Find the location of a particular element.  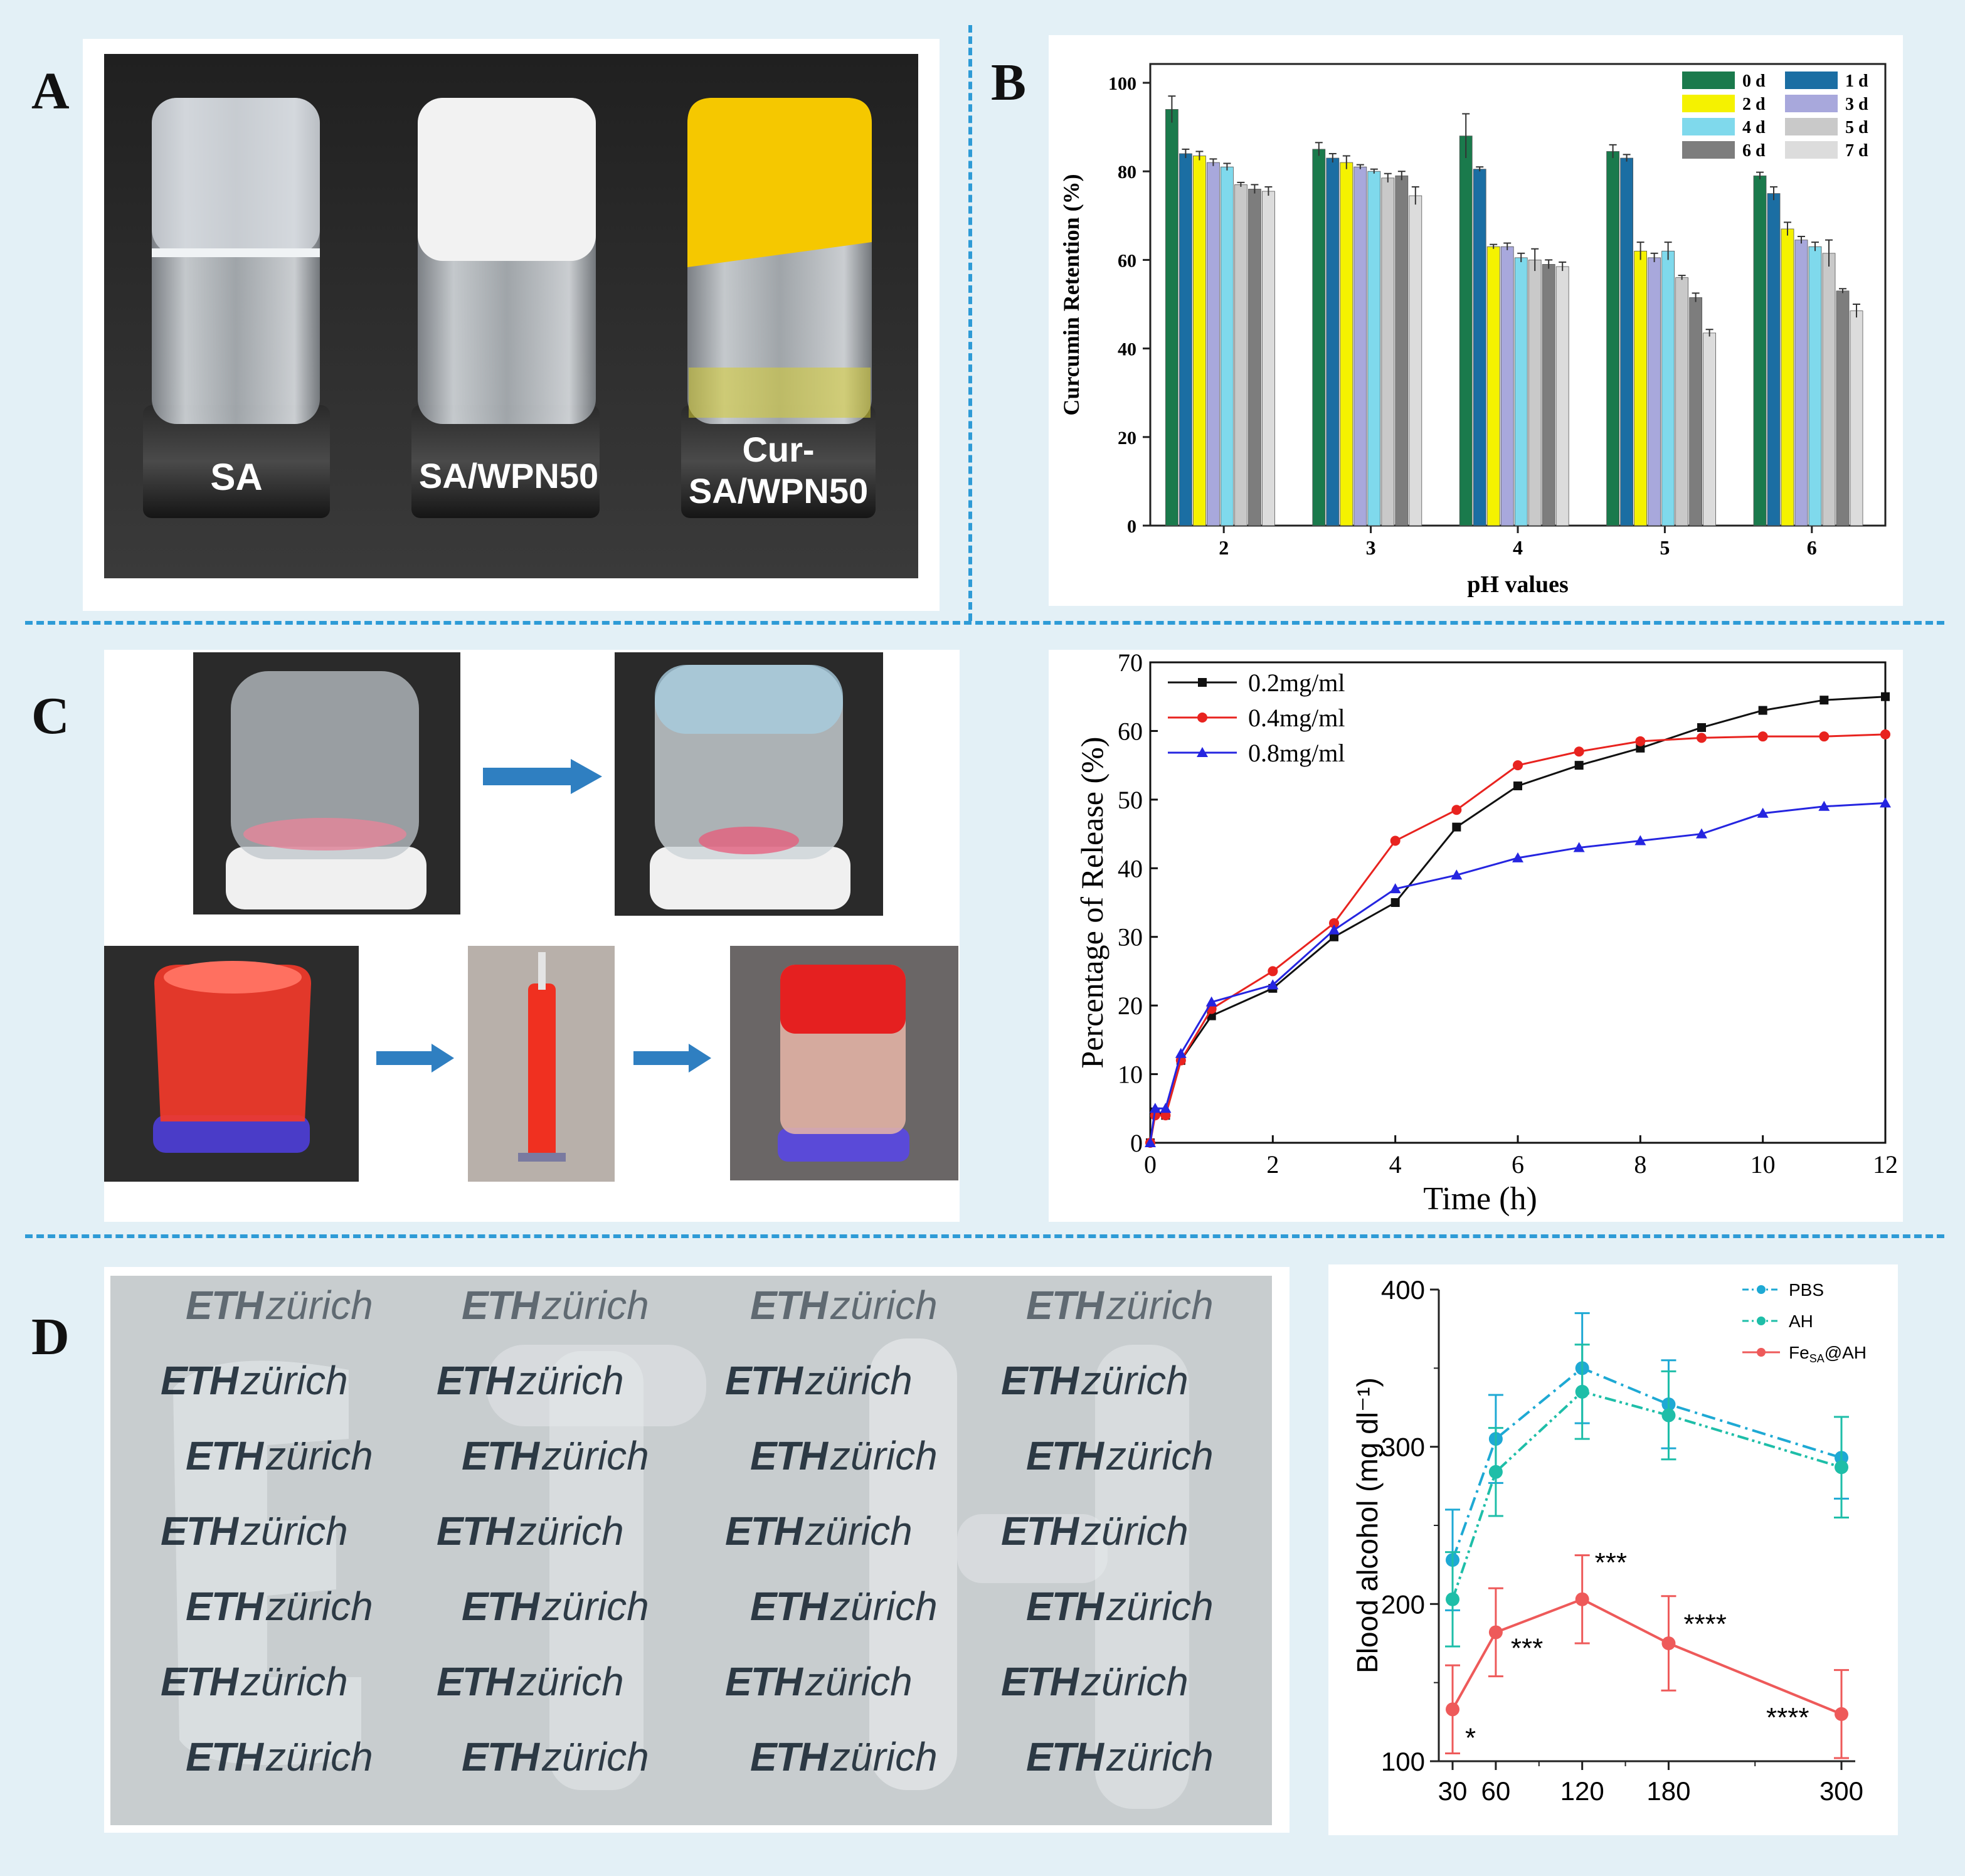

chart-b-y-tick-label: 60 is located at coordinates (1127, 260).